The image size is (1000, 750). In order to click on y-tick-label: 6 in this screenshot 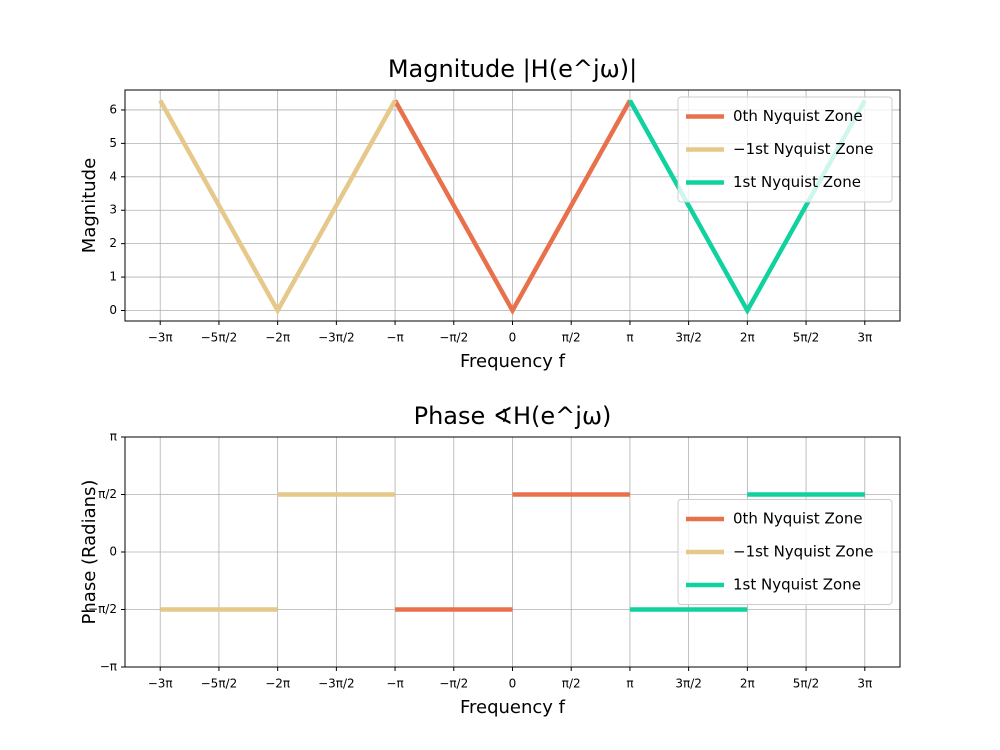, I will do `click(113, 109)`.